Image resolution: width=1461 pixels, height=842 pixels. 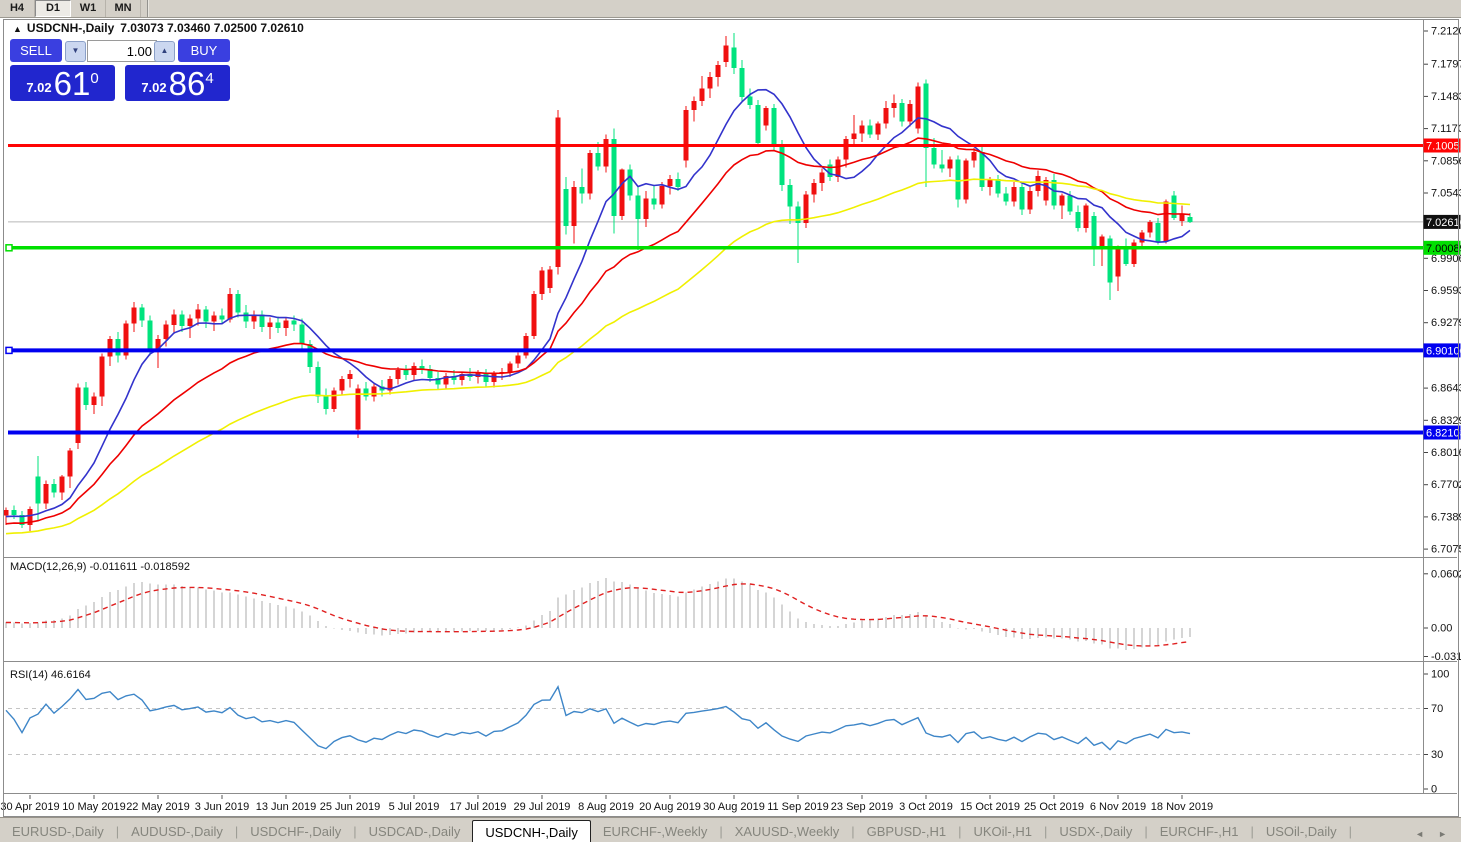 I want to click on svg-text: 6.70755, so click(x=1446, y=550).